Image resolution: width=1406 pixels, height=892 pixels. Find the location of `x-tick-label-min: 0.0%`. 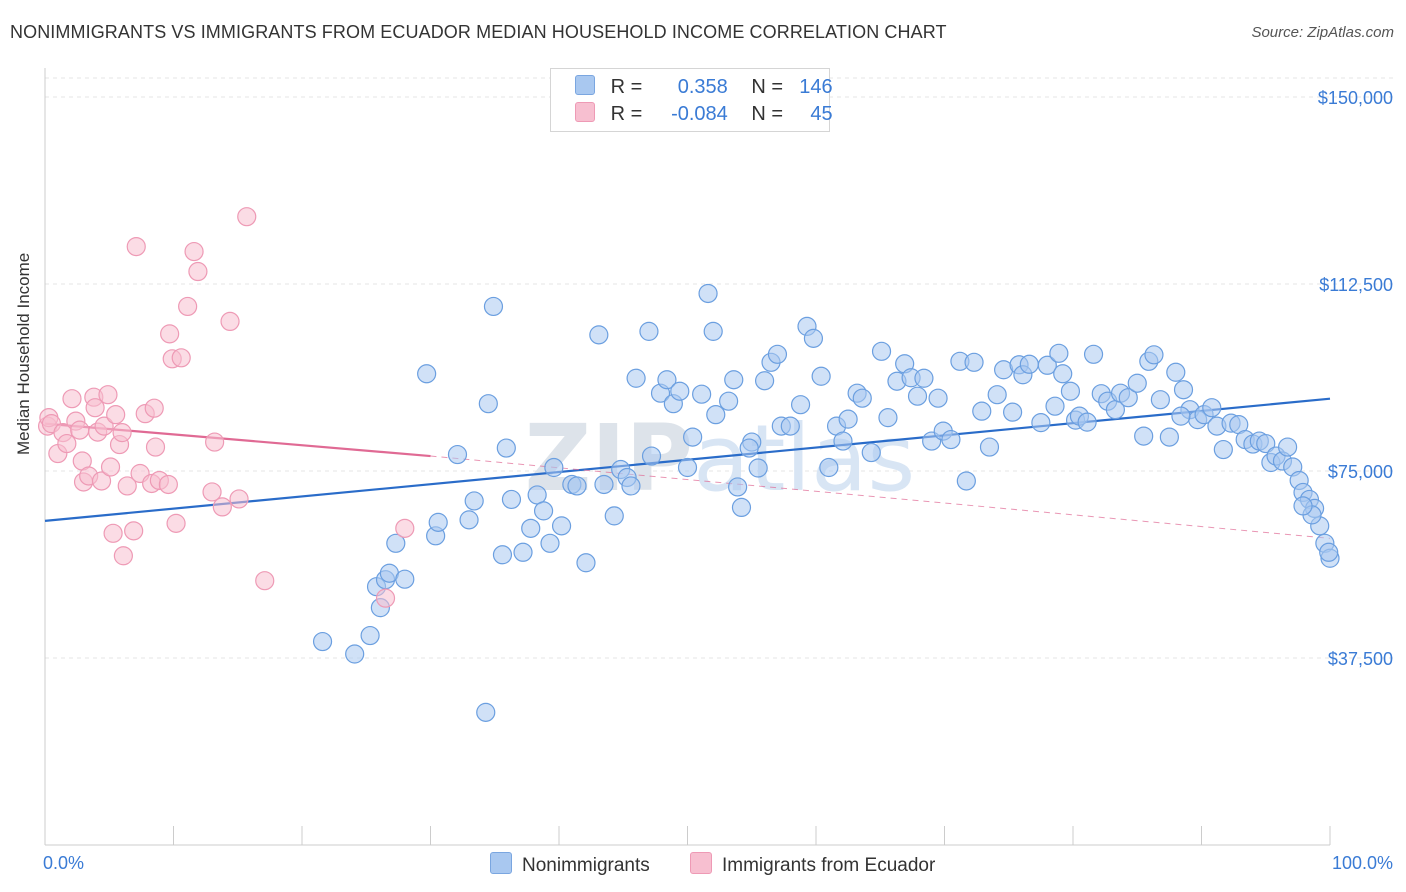

x-tick-label-min: 0.0% is located at coordinates (63, 863).